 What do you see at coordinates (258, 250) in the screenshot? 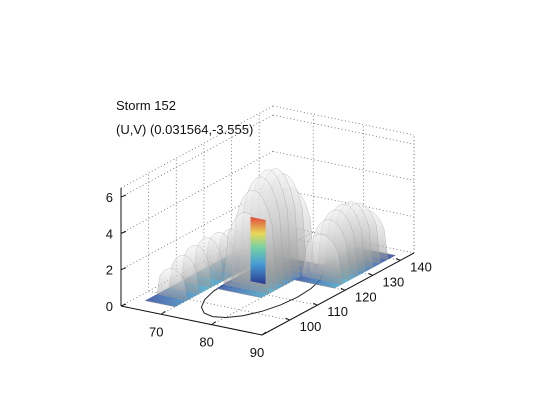
I see `surface-2-core` at bounding box center [258, 250].